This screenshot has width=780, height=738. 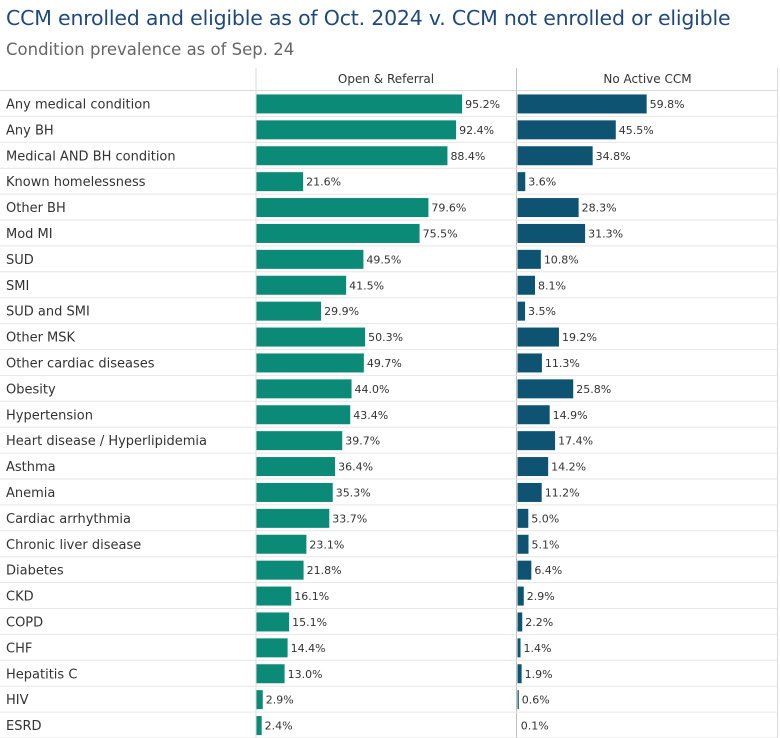 What do you see at coordinates (529, 363) in the screenshot?
I see `bar-no-active-ccm-other-cardiac-diseases` at bounding box center [529, 363].